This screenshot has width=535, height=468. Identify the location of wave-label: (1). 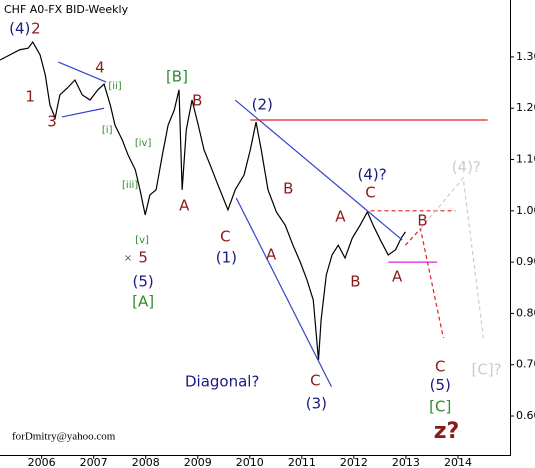
(226, 258).